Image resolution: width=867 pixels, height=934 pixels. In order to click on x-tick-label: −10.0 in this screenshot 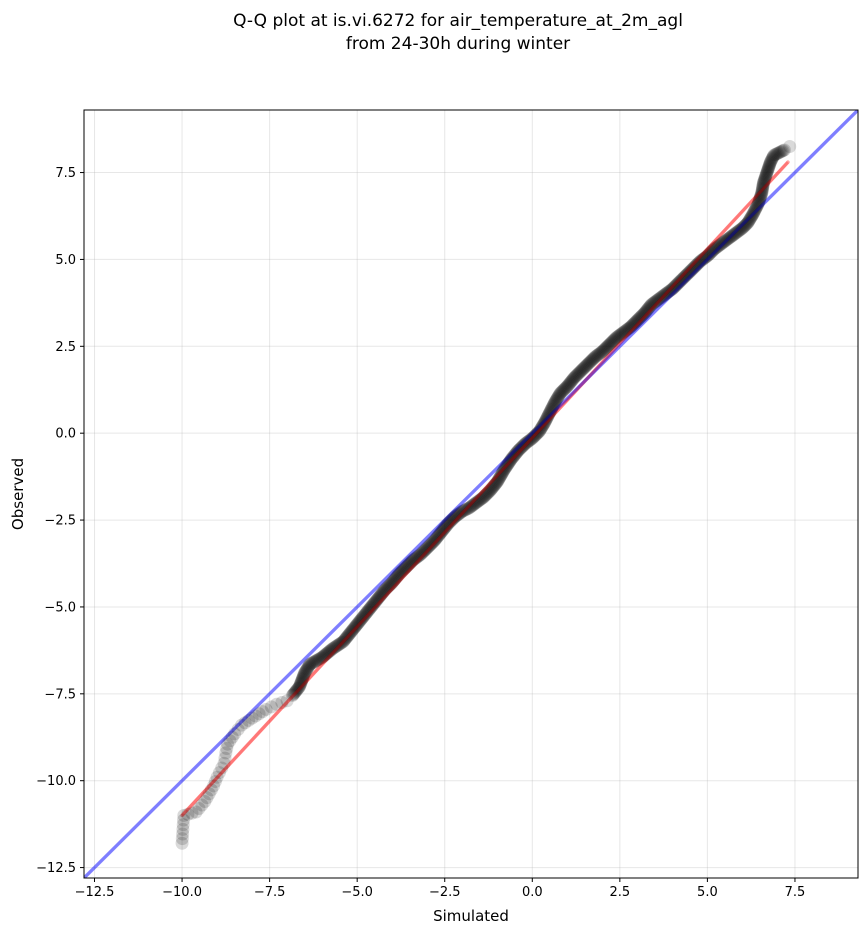, I will do `click(182, 892)`.